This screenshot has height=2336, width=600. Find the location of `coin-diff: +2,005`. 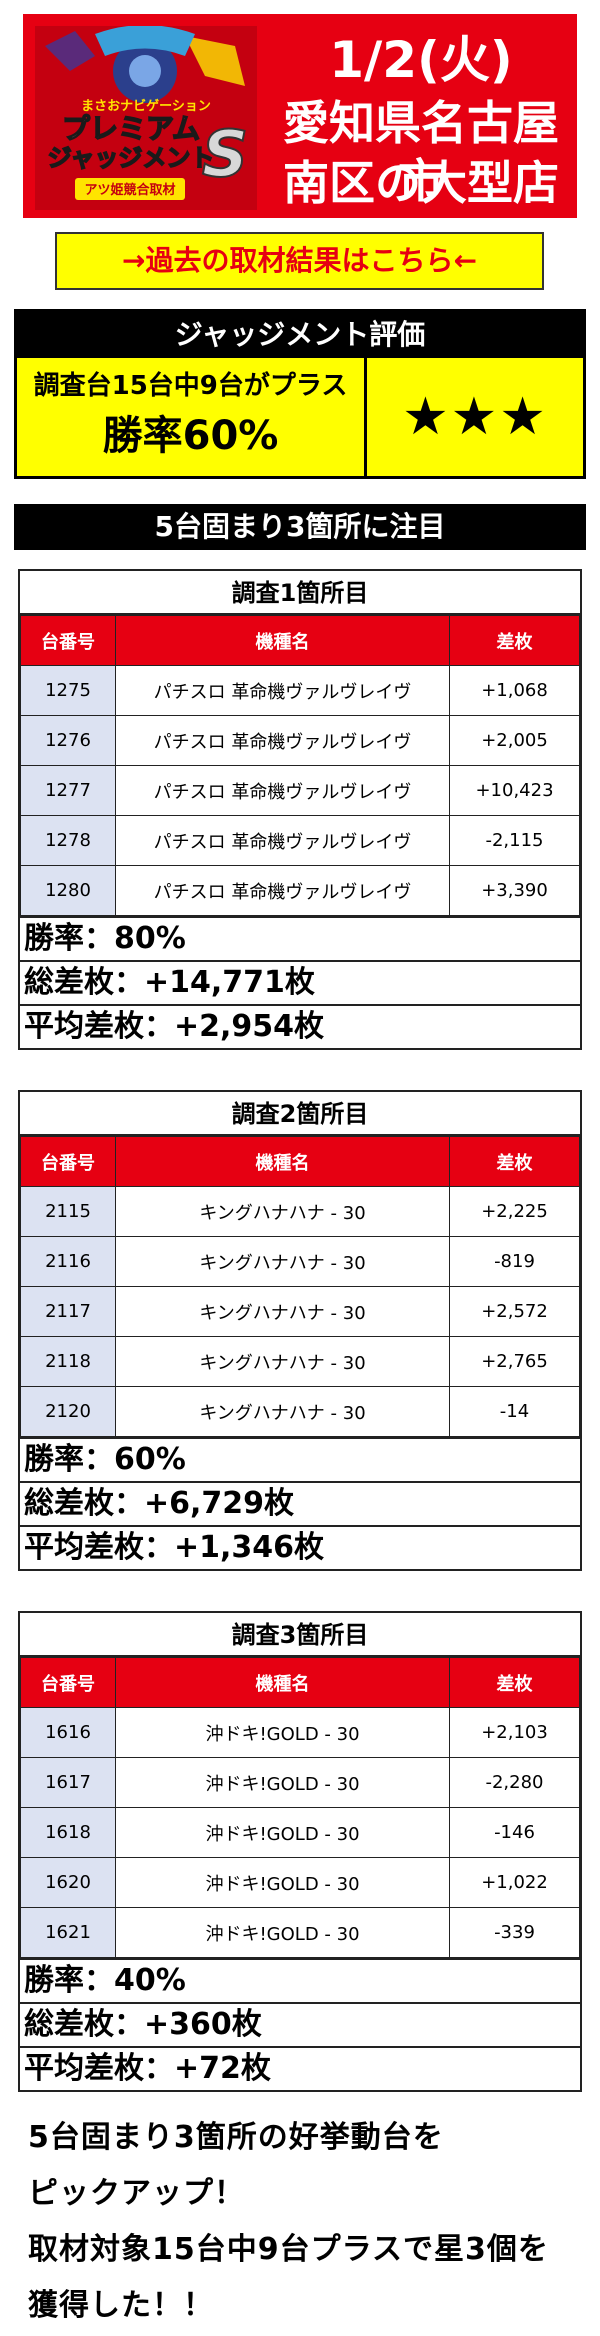

coin-diff: +2,005 is located at coordinates (514, 740).